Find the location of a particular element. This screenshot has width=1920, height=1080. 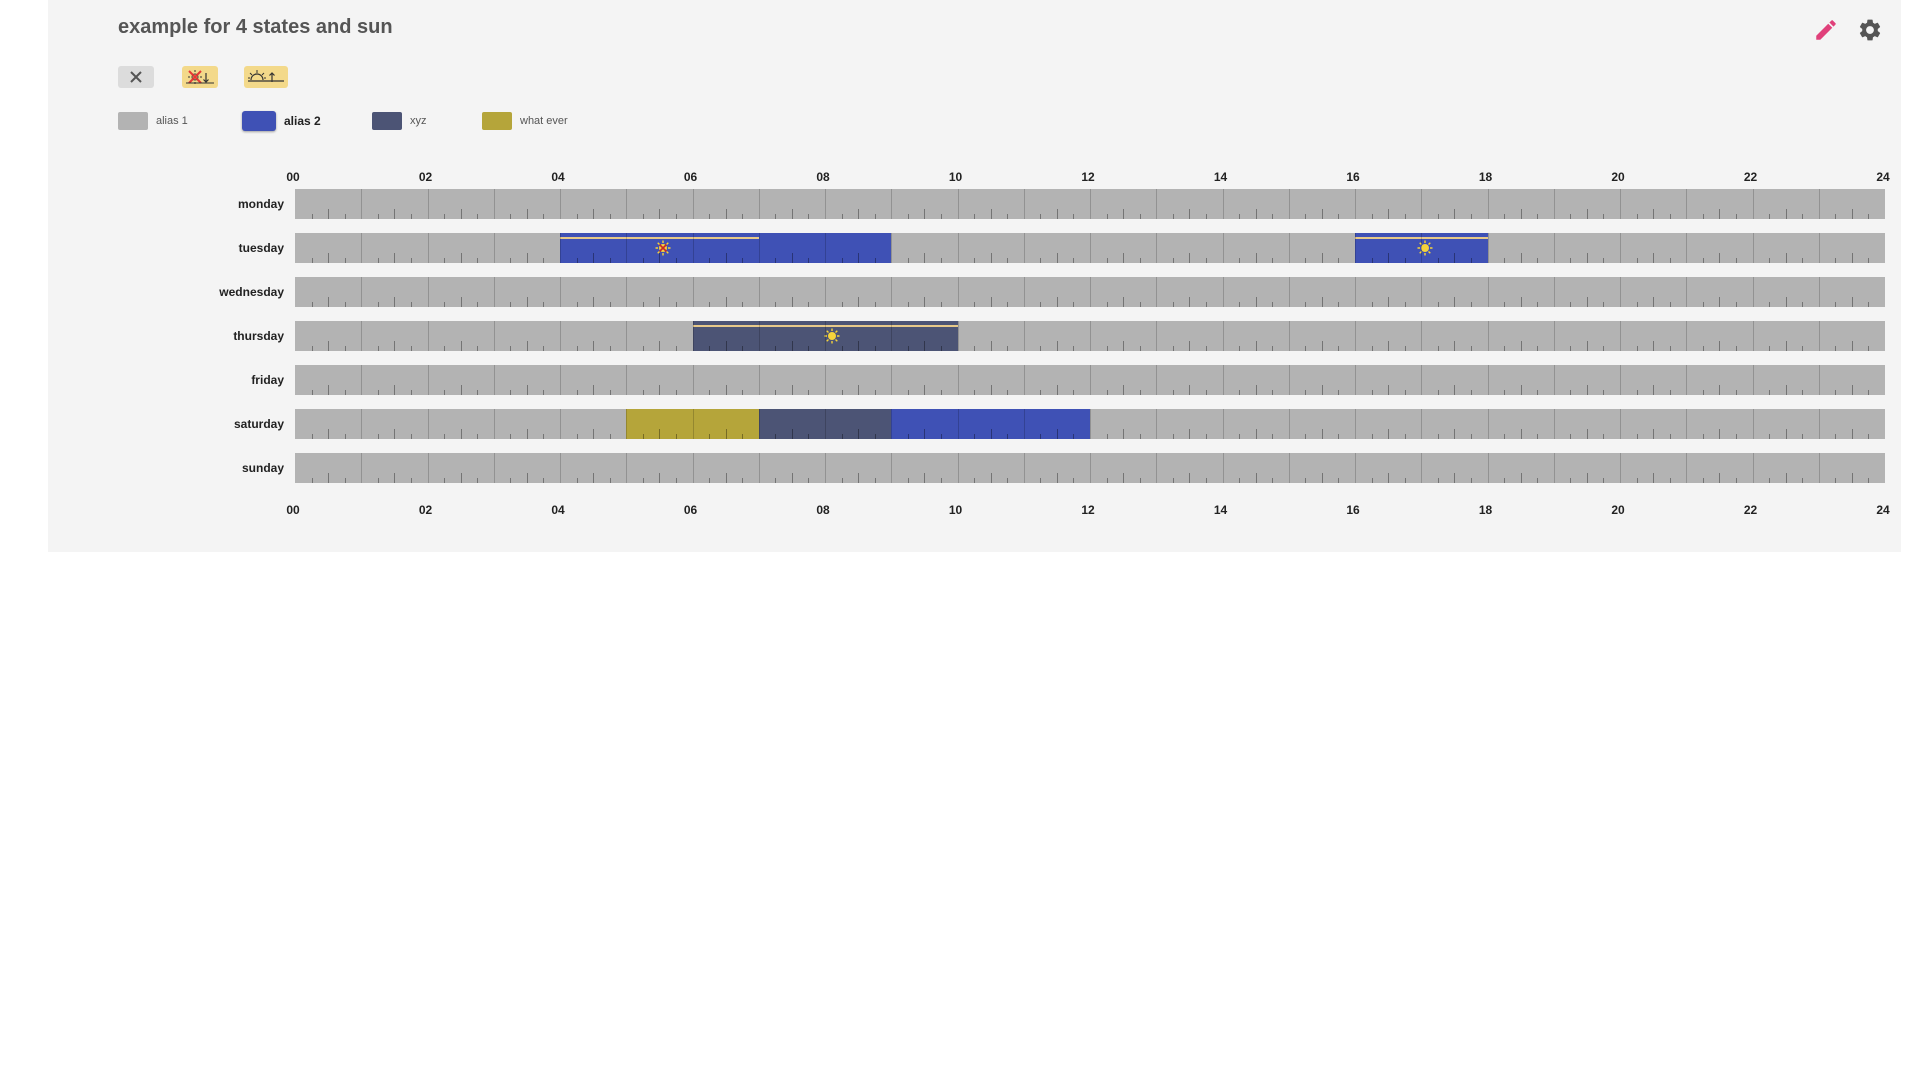

state-button-sunrise is located at coordinates (266, 77).